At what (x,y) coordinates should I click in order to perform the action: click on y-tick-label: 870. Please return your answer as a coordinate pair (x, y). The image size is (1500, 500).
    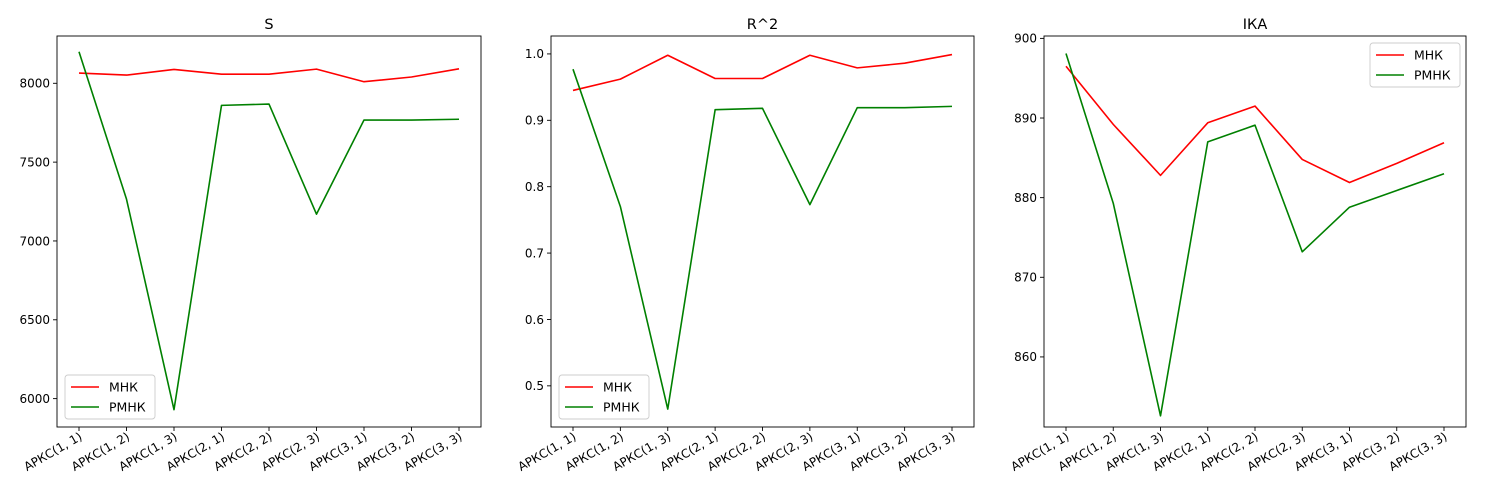
    Looking at the image, I should click on (1025, 278).